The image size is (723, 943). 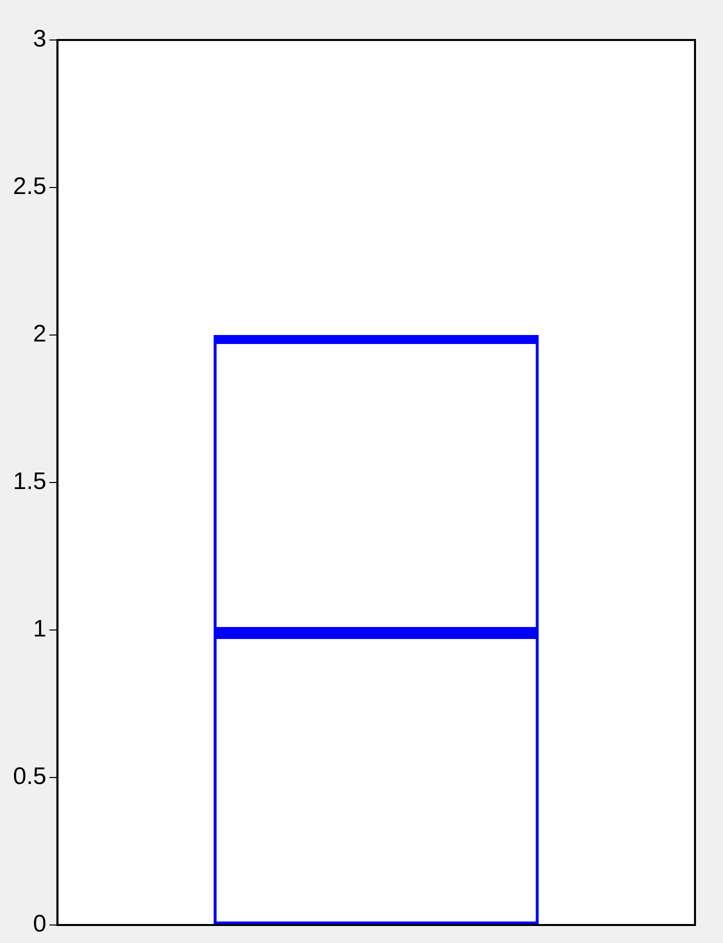 I want to click on y-tick-label: 0, so click(x=39, y=924).